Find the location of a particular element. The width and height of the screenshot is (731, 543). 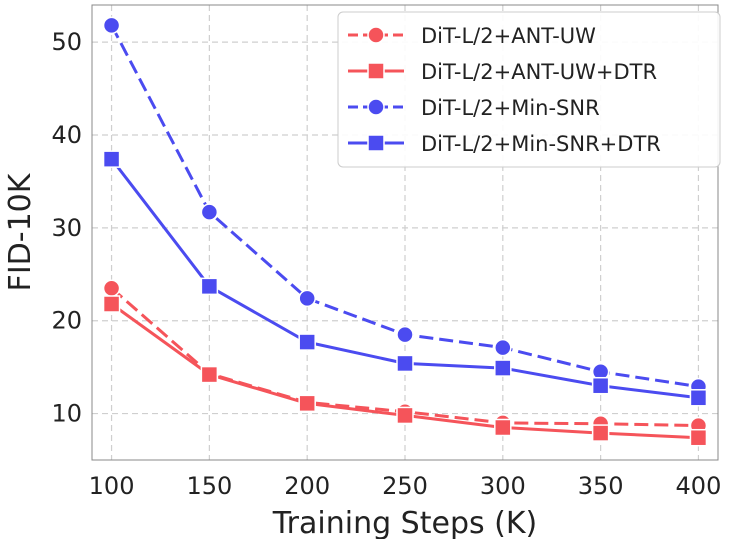

legend-label: DiT-L/2+ANT-UW is located at coordinates (508, 36).